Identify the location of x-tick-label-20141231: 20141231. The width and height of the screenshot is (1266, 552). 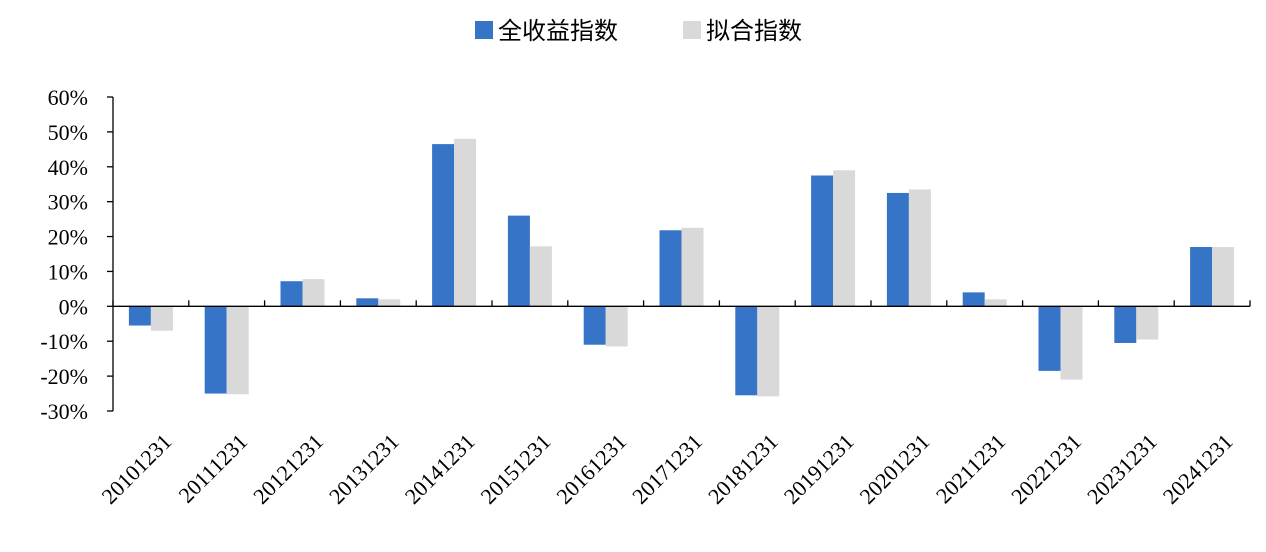
(440, 469).